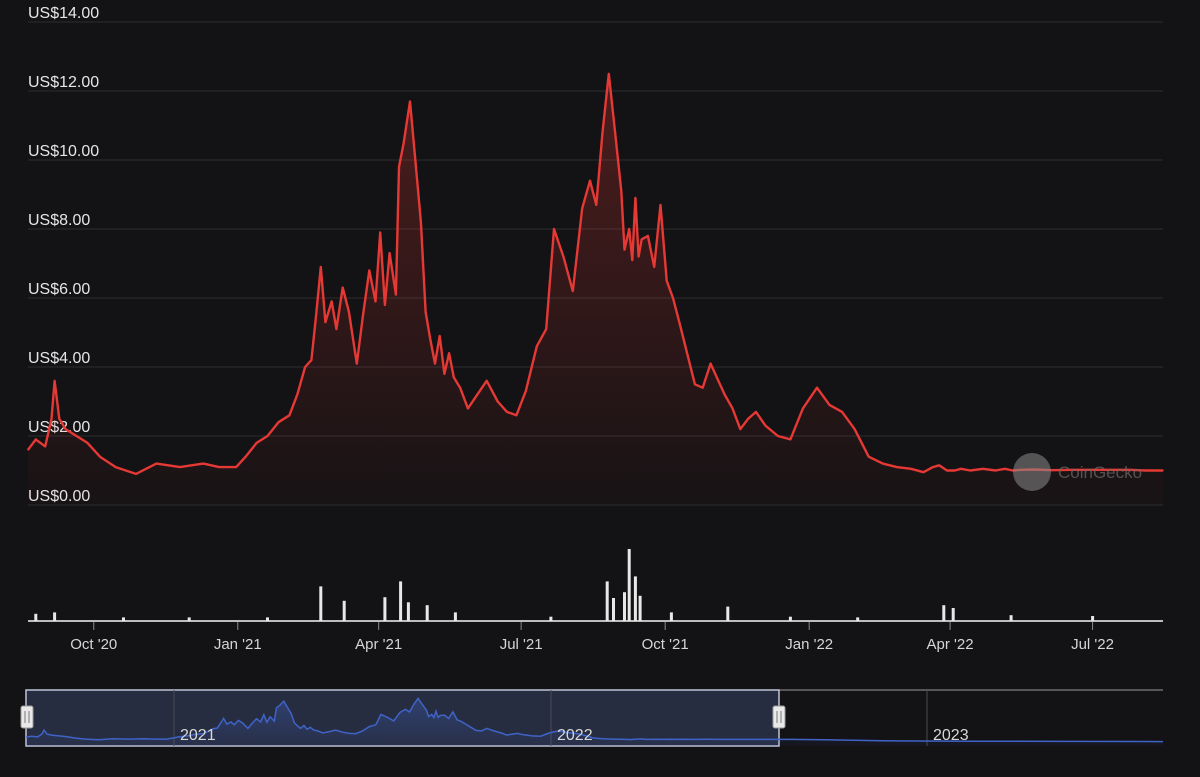 The height and width of the screenshot is (777, 1200). I want to click on x-tick-label: Oct '21, so click(665, 644).